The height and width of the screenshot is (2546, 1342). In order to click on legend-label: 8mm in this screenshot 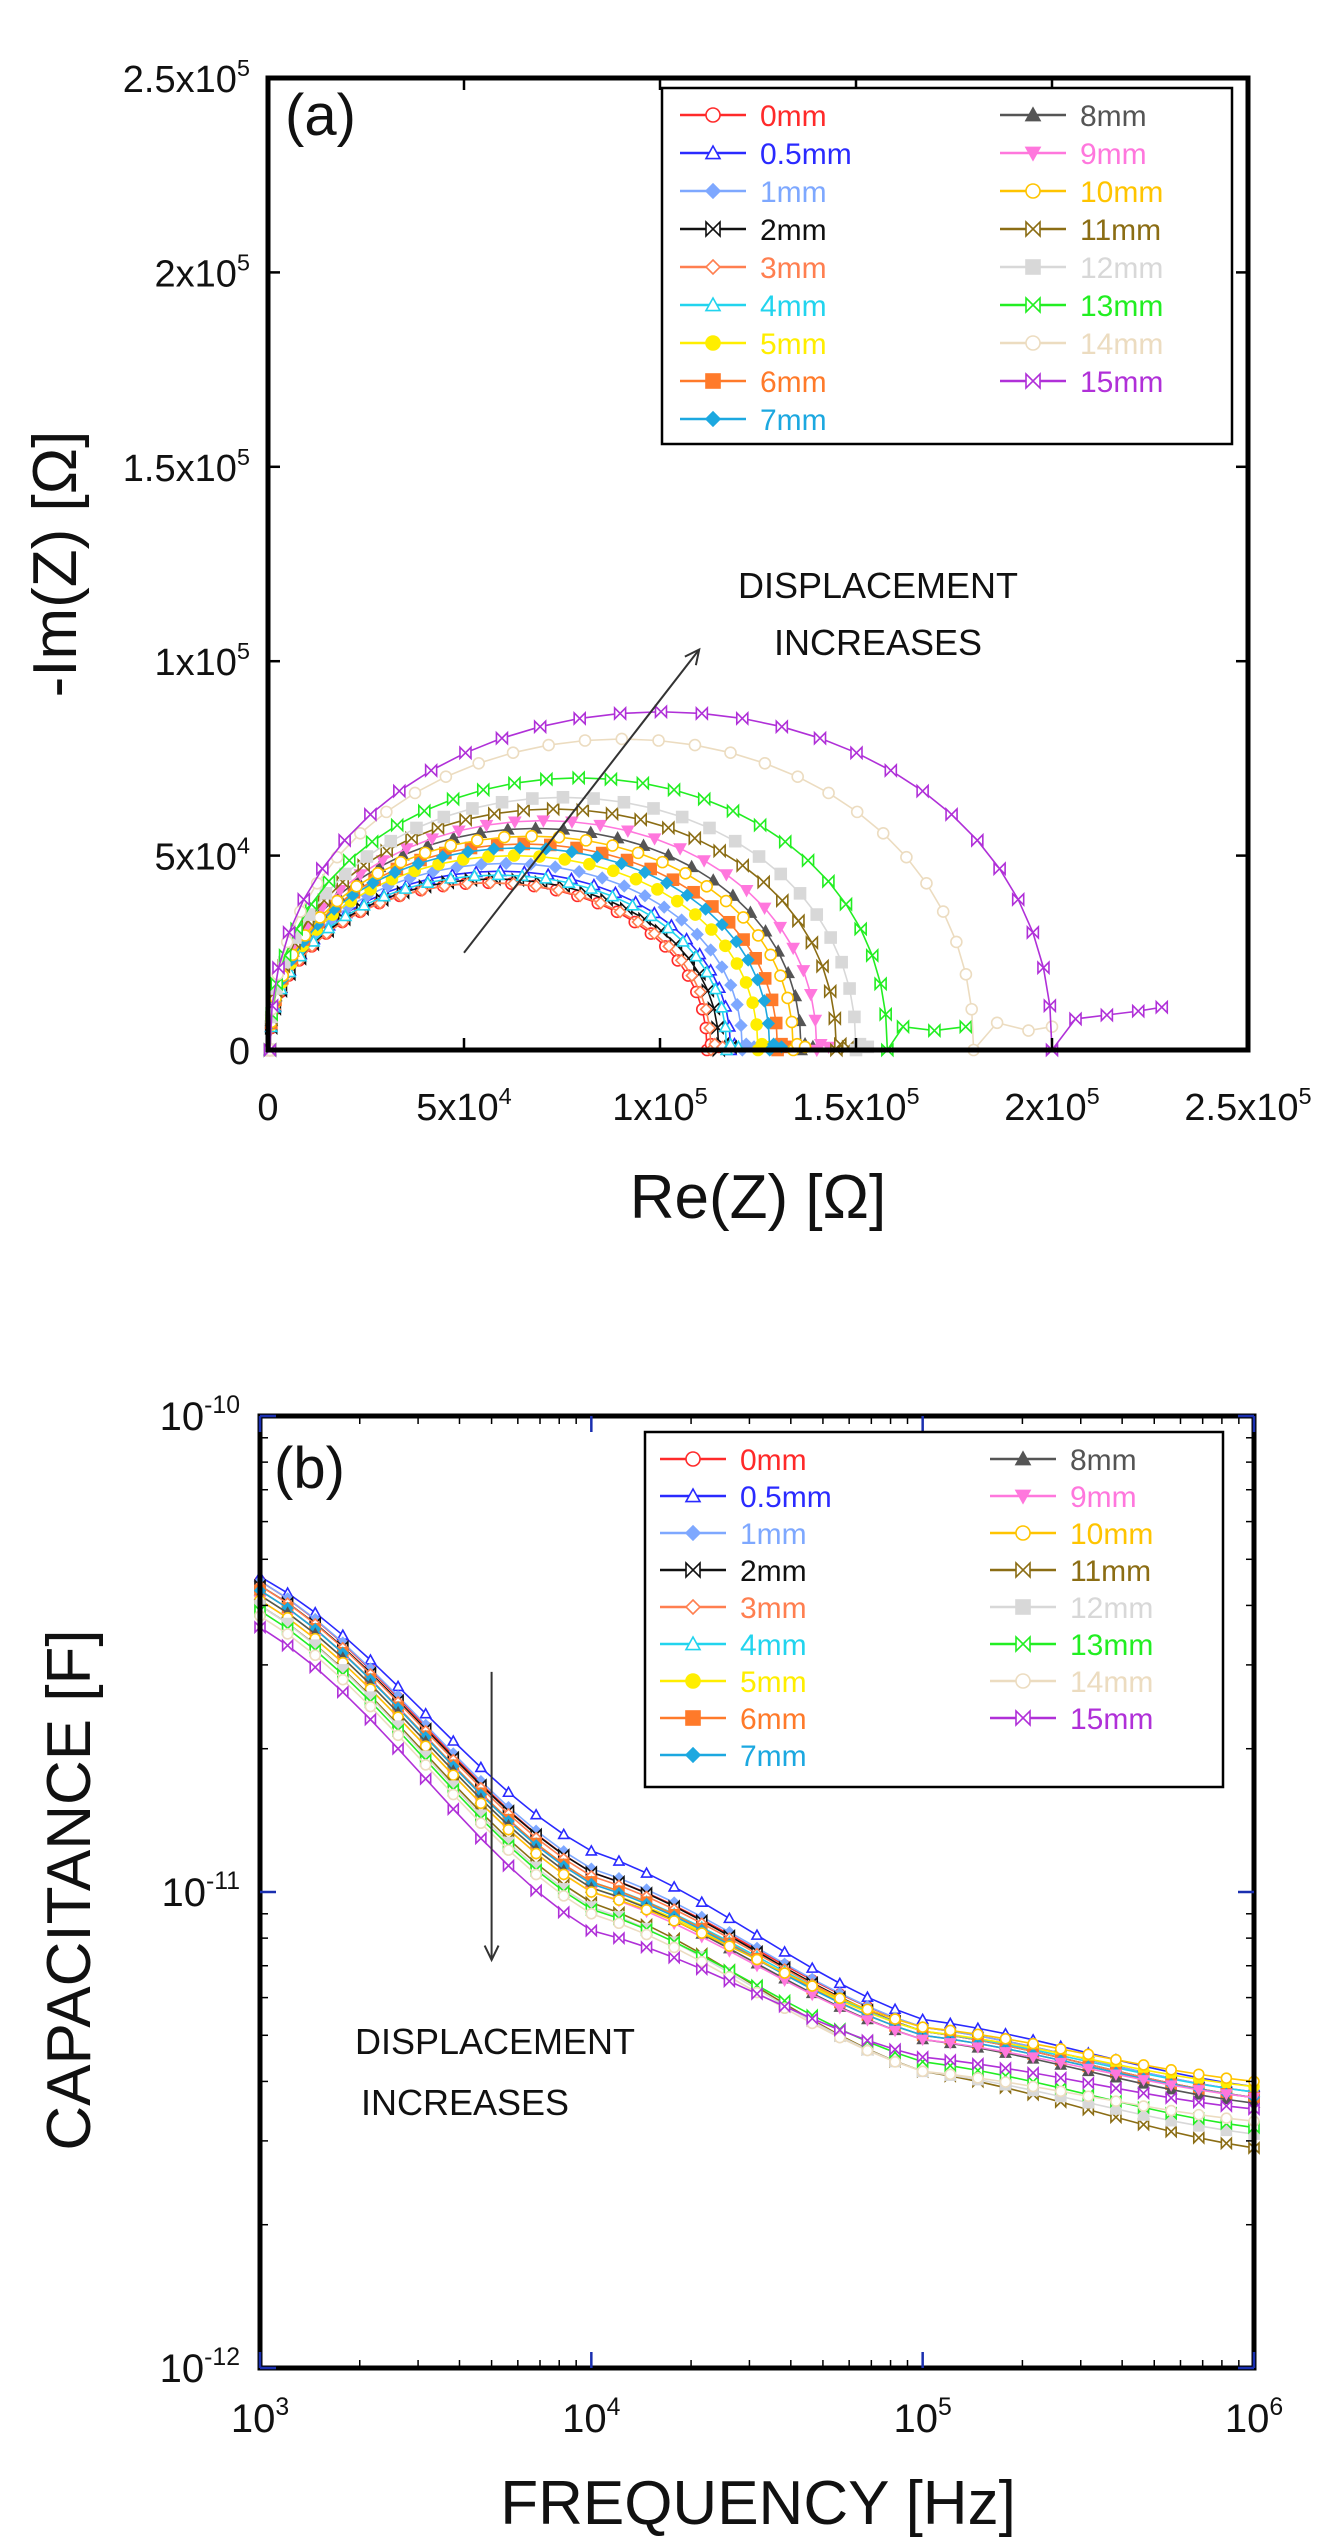, I will do `click(1103, 1460)`.